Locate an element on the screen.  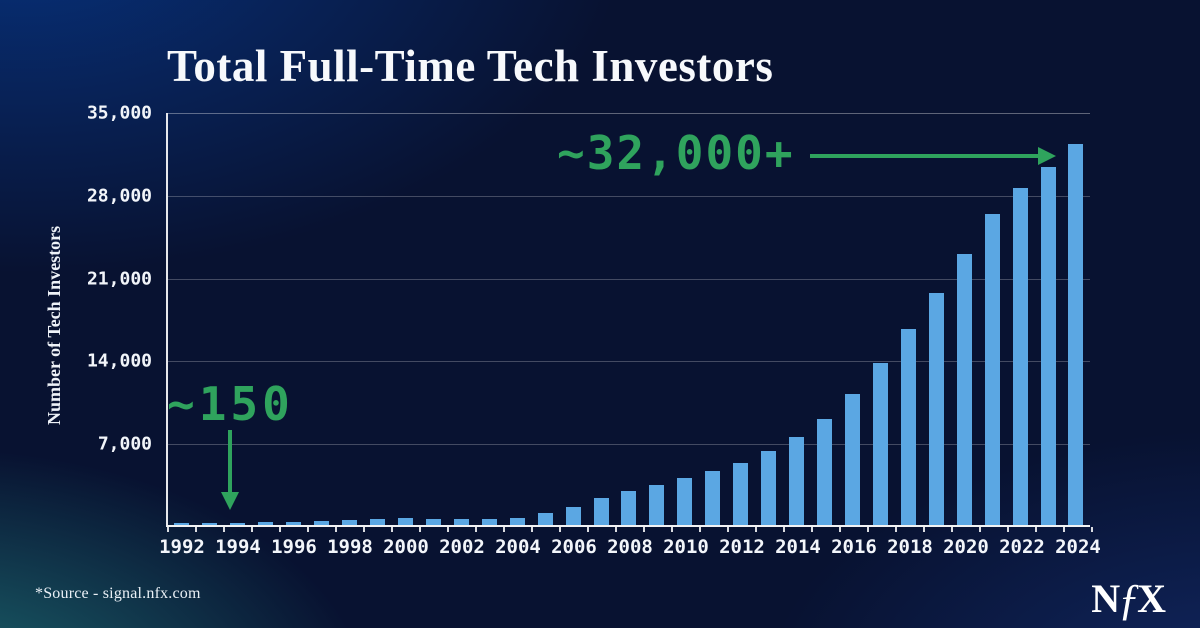
bar-2000 is located at coordinates (405, 521).